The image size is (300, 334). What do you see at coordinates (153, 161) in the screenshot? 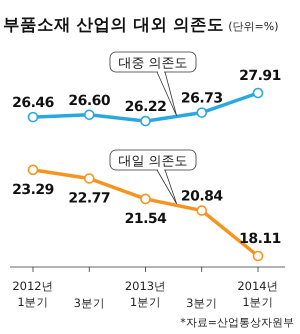
I see `series-label: 대일 의존도` at bounding box center [153, 161].